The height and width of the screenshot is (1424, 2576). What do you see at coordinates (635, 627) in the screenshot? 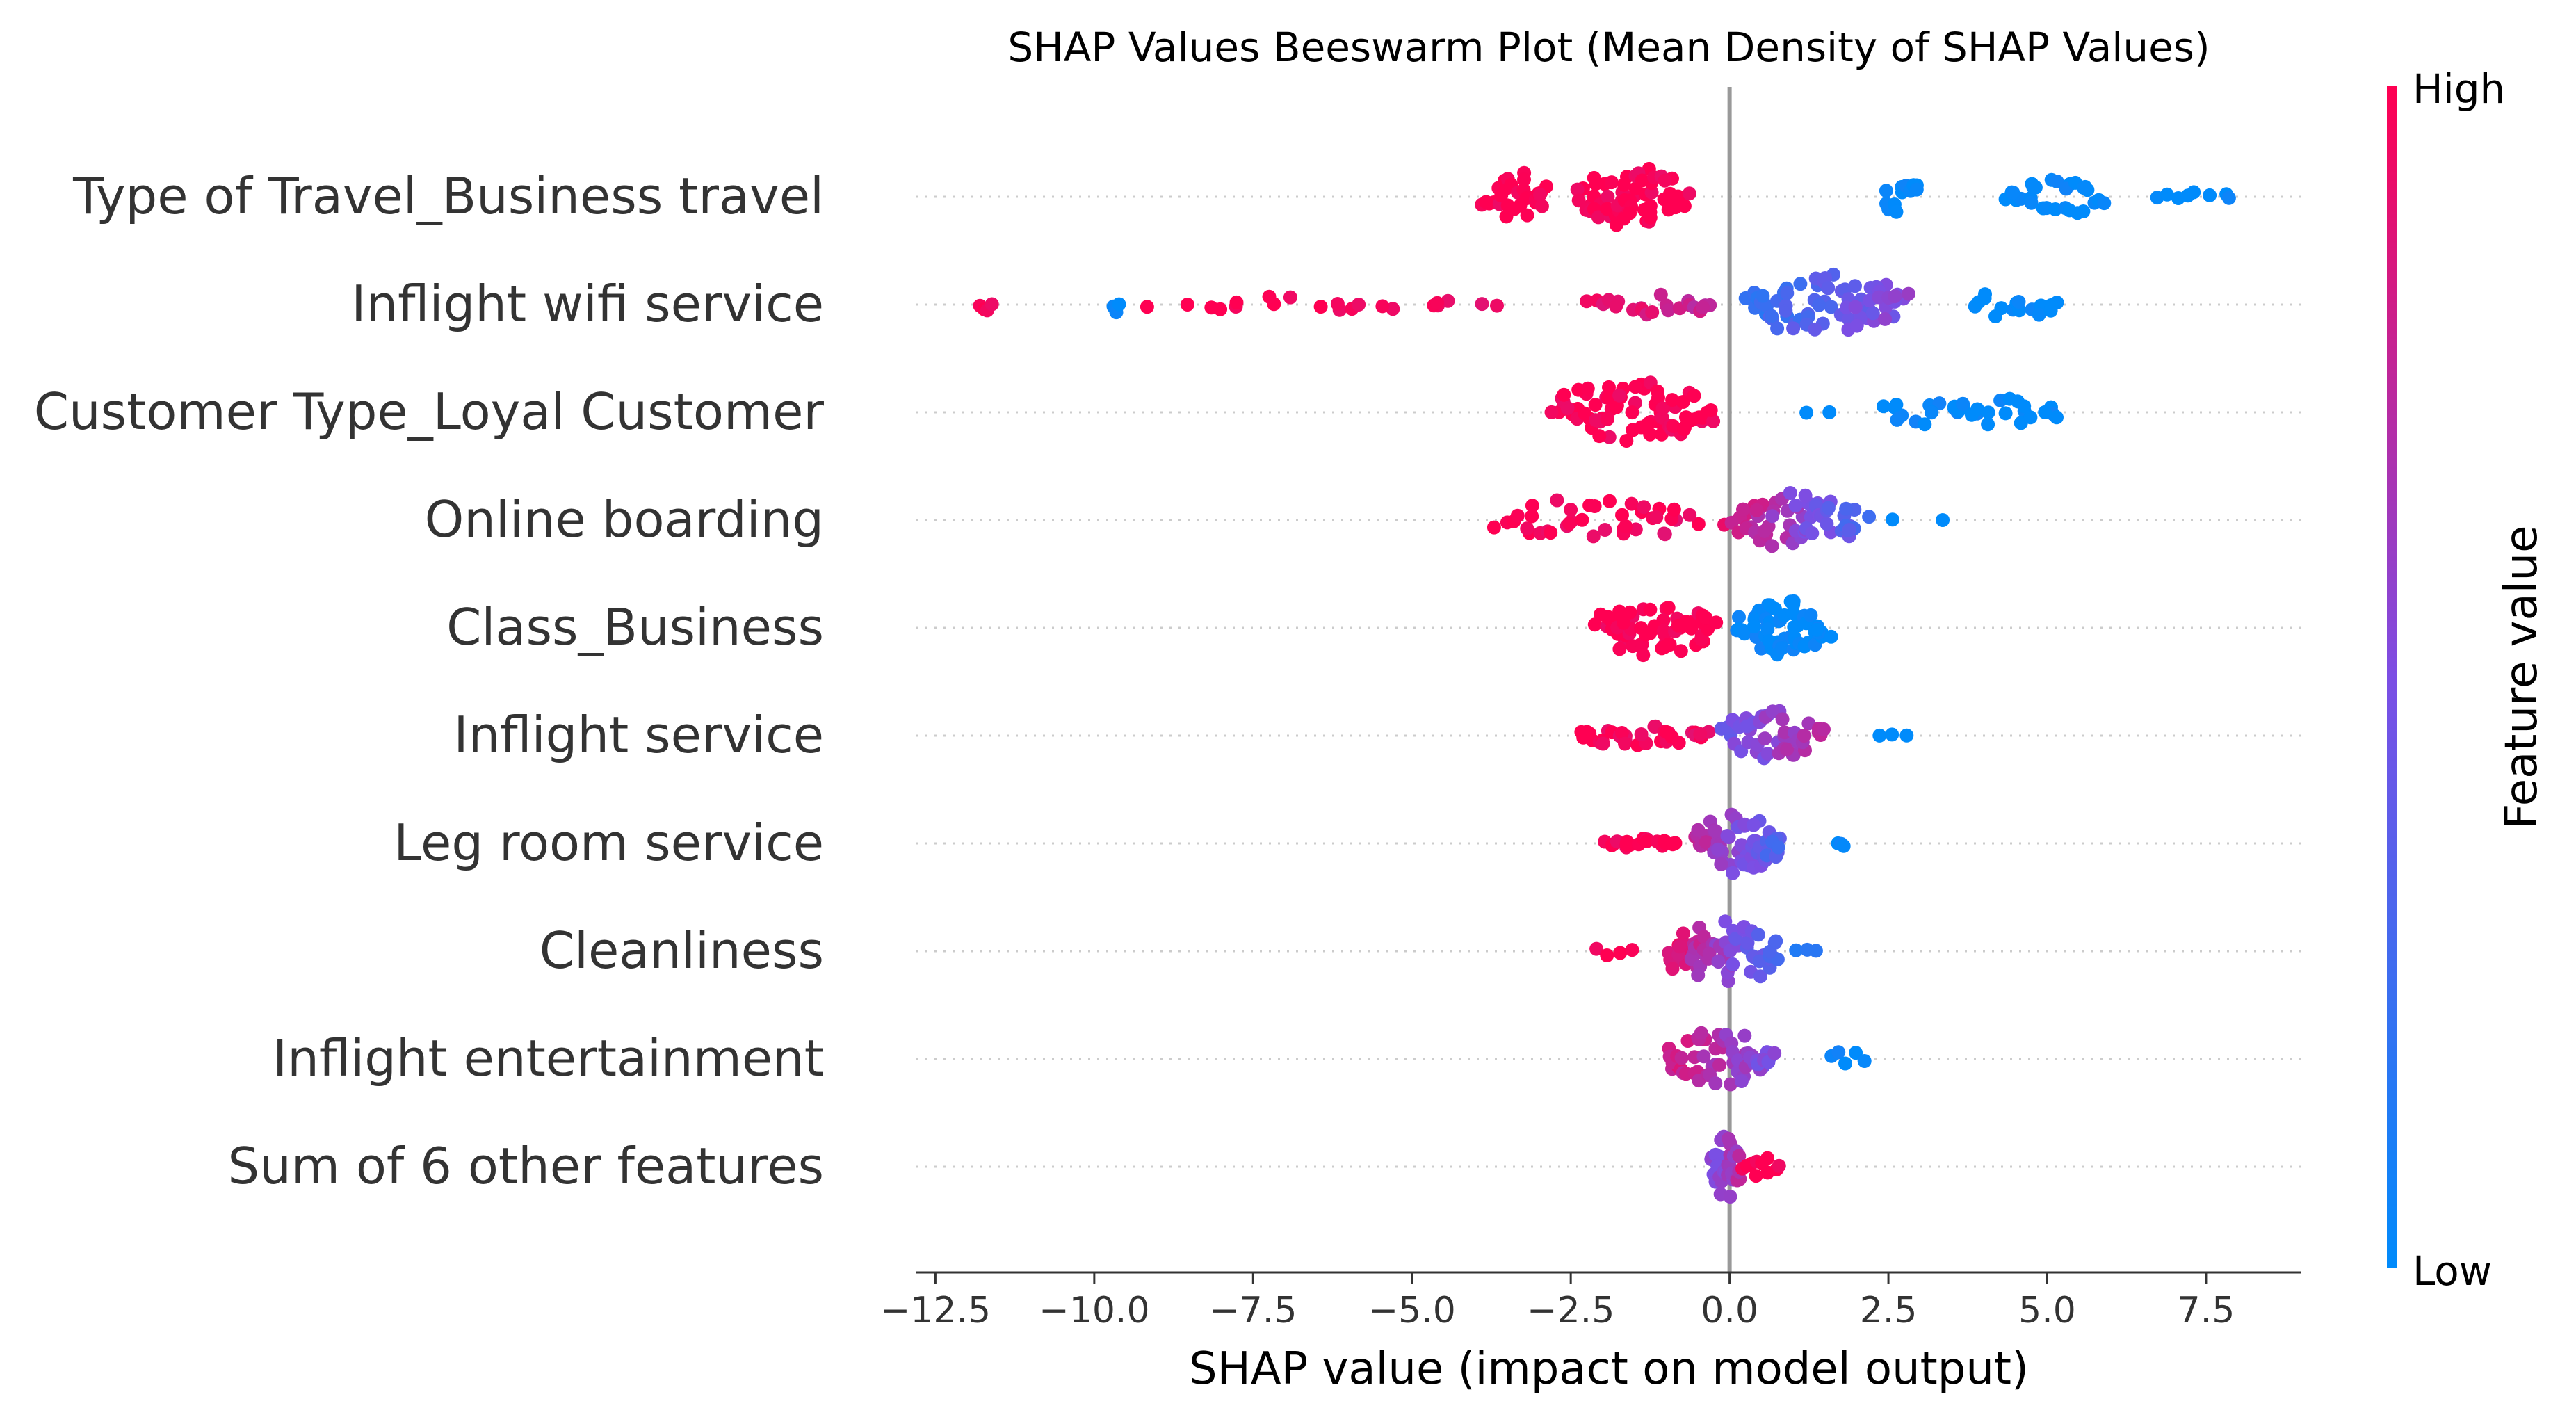
I see `feature-label: Class_Business` at bounding box center [635, 627].